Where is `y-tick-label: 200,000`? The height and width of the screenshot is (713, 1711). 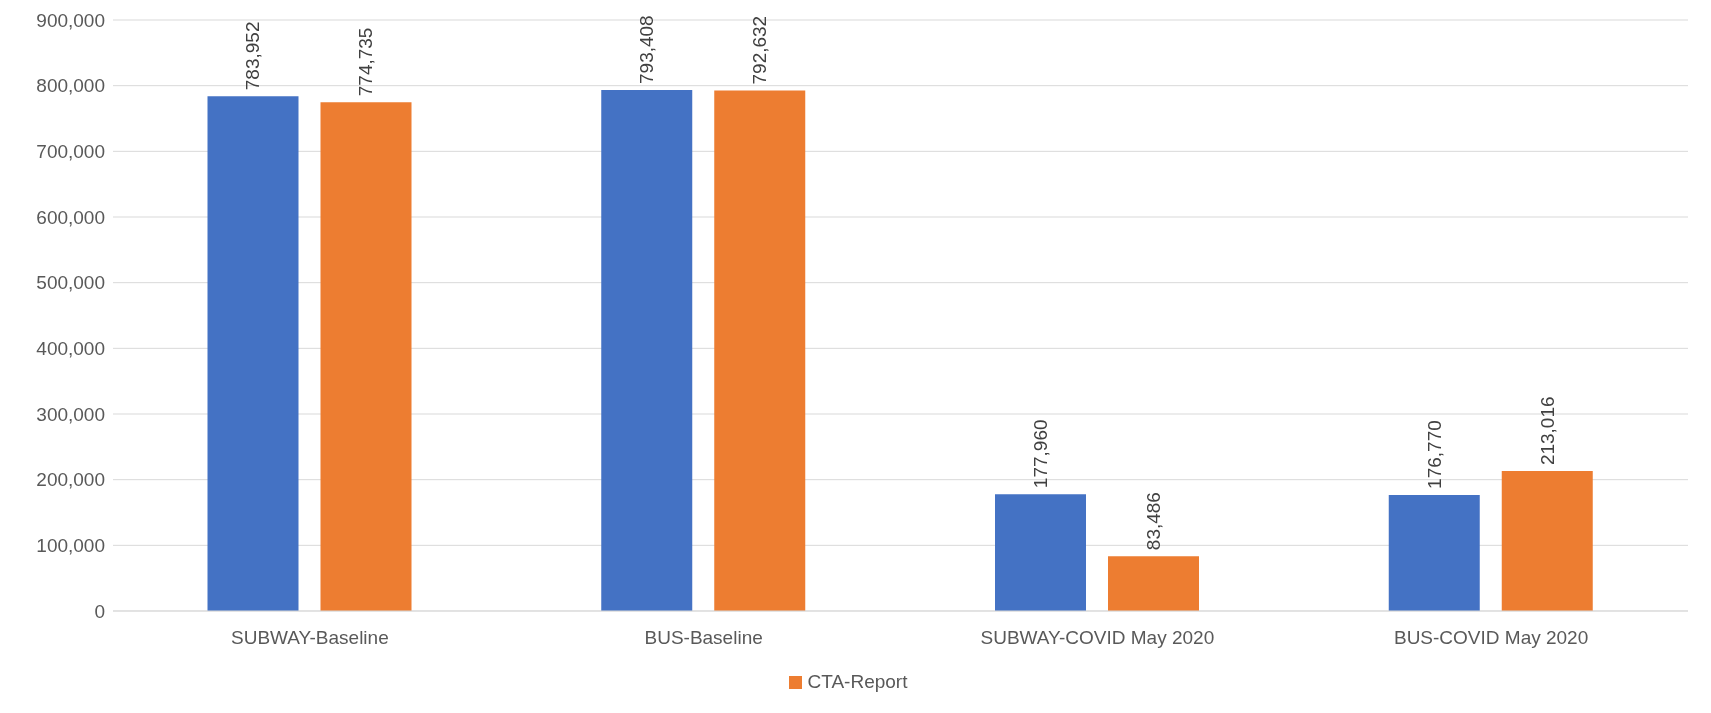 y-tick-label: 200,000 is located at coordinates (70, 480).